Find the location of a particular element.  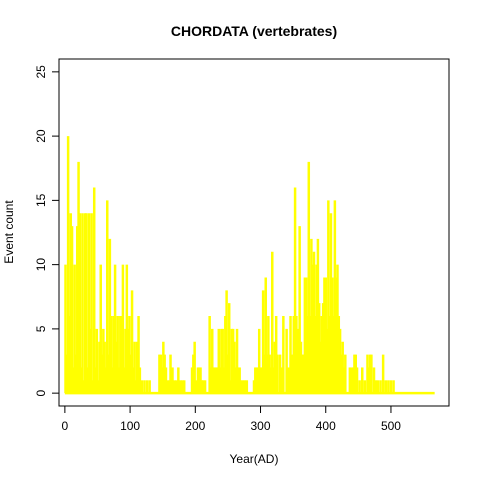

x-tick-label-300: 300 is located at coordinates (261, 426).